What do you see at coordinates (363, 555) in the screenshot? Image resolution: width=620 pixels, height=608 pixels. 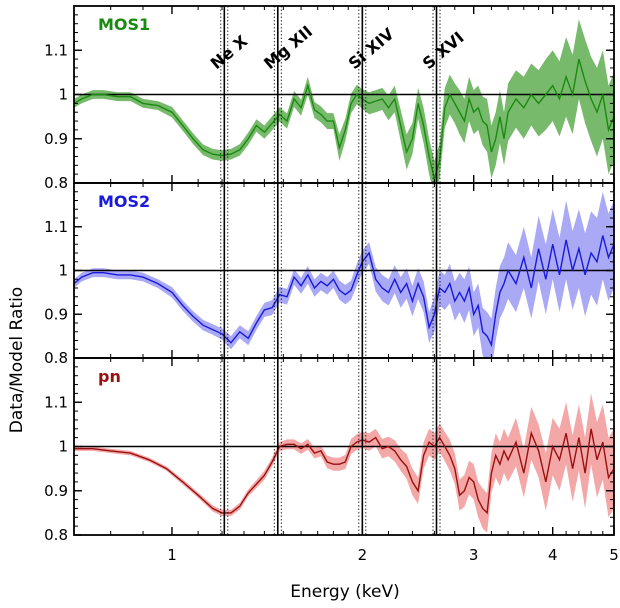 I see `x-tick-label: 2` at bounding box center [363, 555].